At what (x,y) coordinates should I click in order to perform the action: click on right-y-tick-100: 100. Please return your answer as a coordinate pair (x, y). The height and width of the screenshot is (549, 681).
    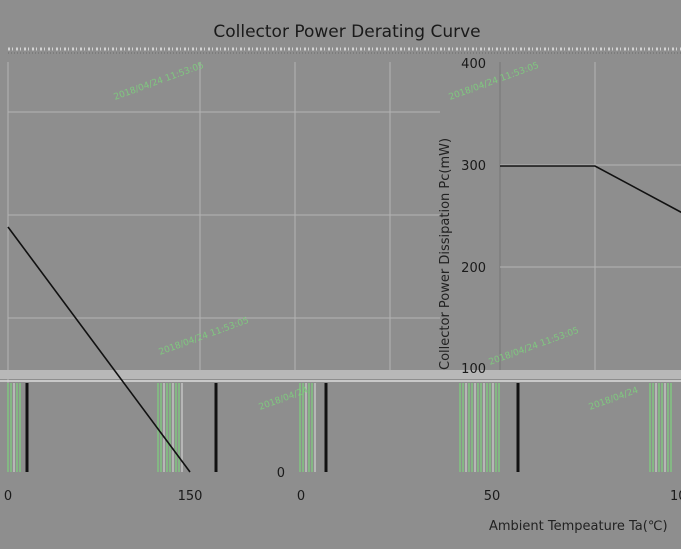
    Looking at the image, I should click on (473, 369).